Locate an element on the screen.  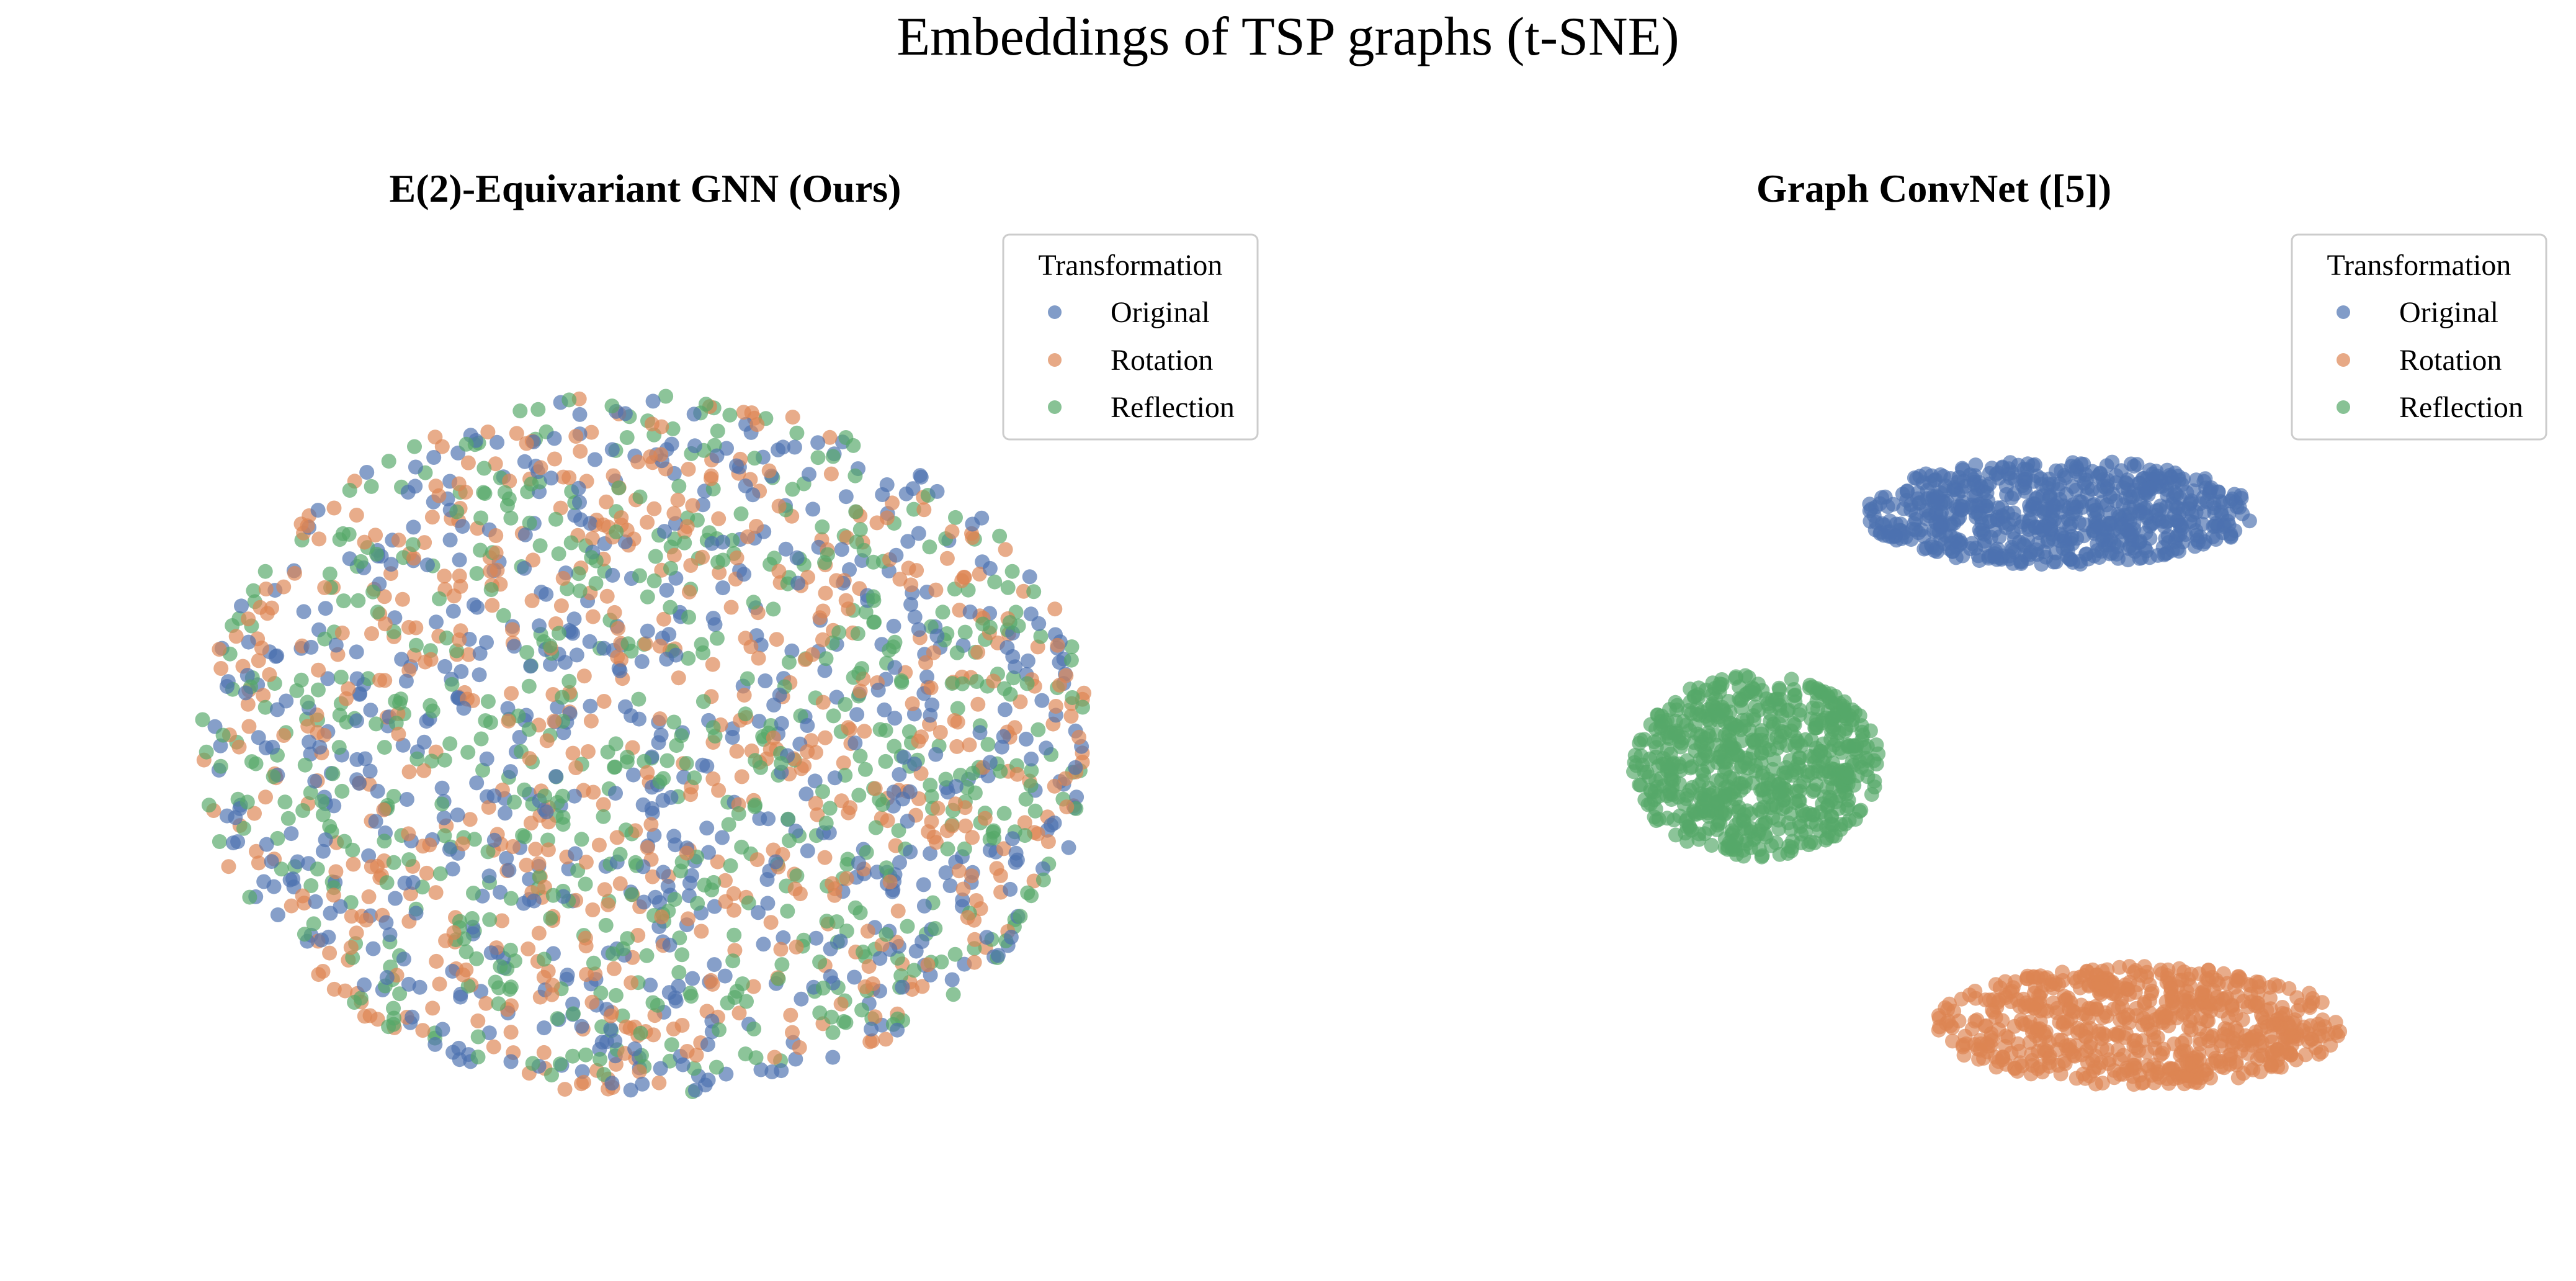
legend-marker-rotation is located at coordinates (2343, 360).